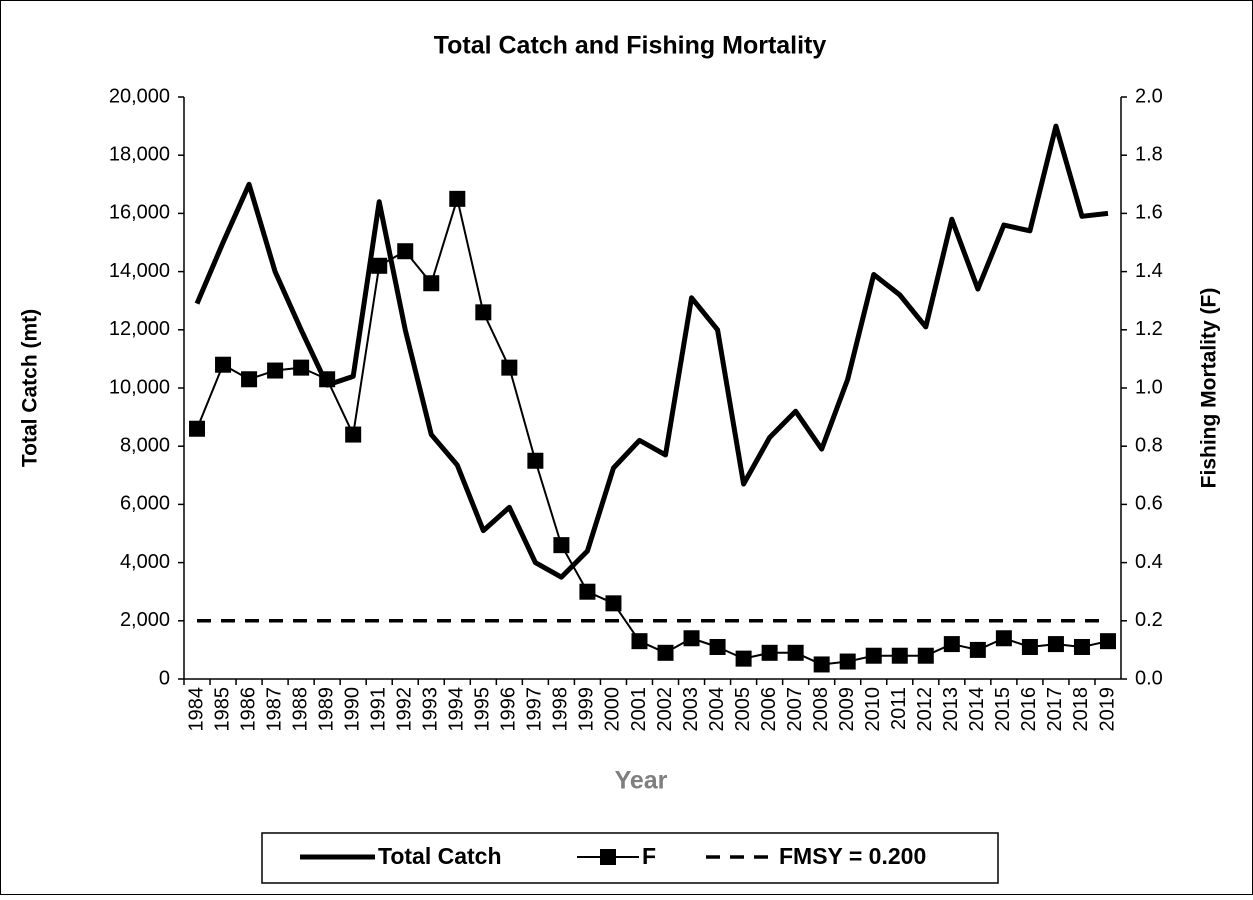 This screenshot has width=1253, height=900. Describe the element at coordinates (639, 709) in the screenshot. I see `x-tick-label: 2001` at that location.